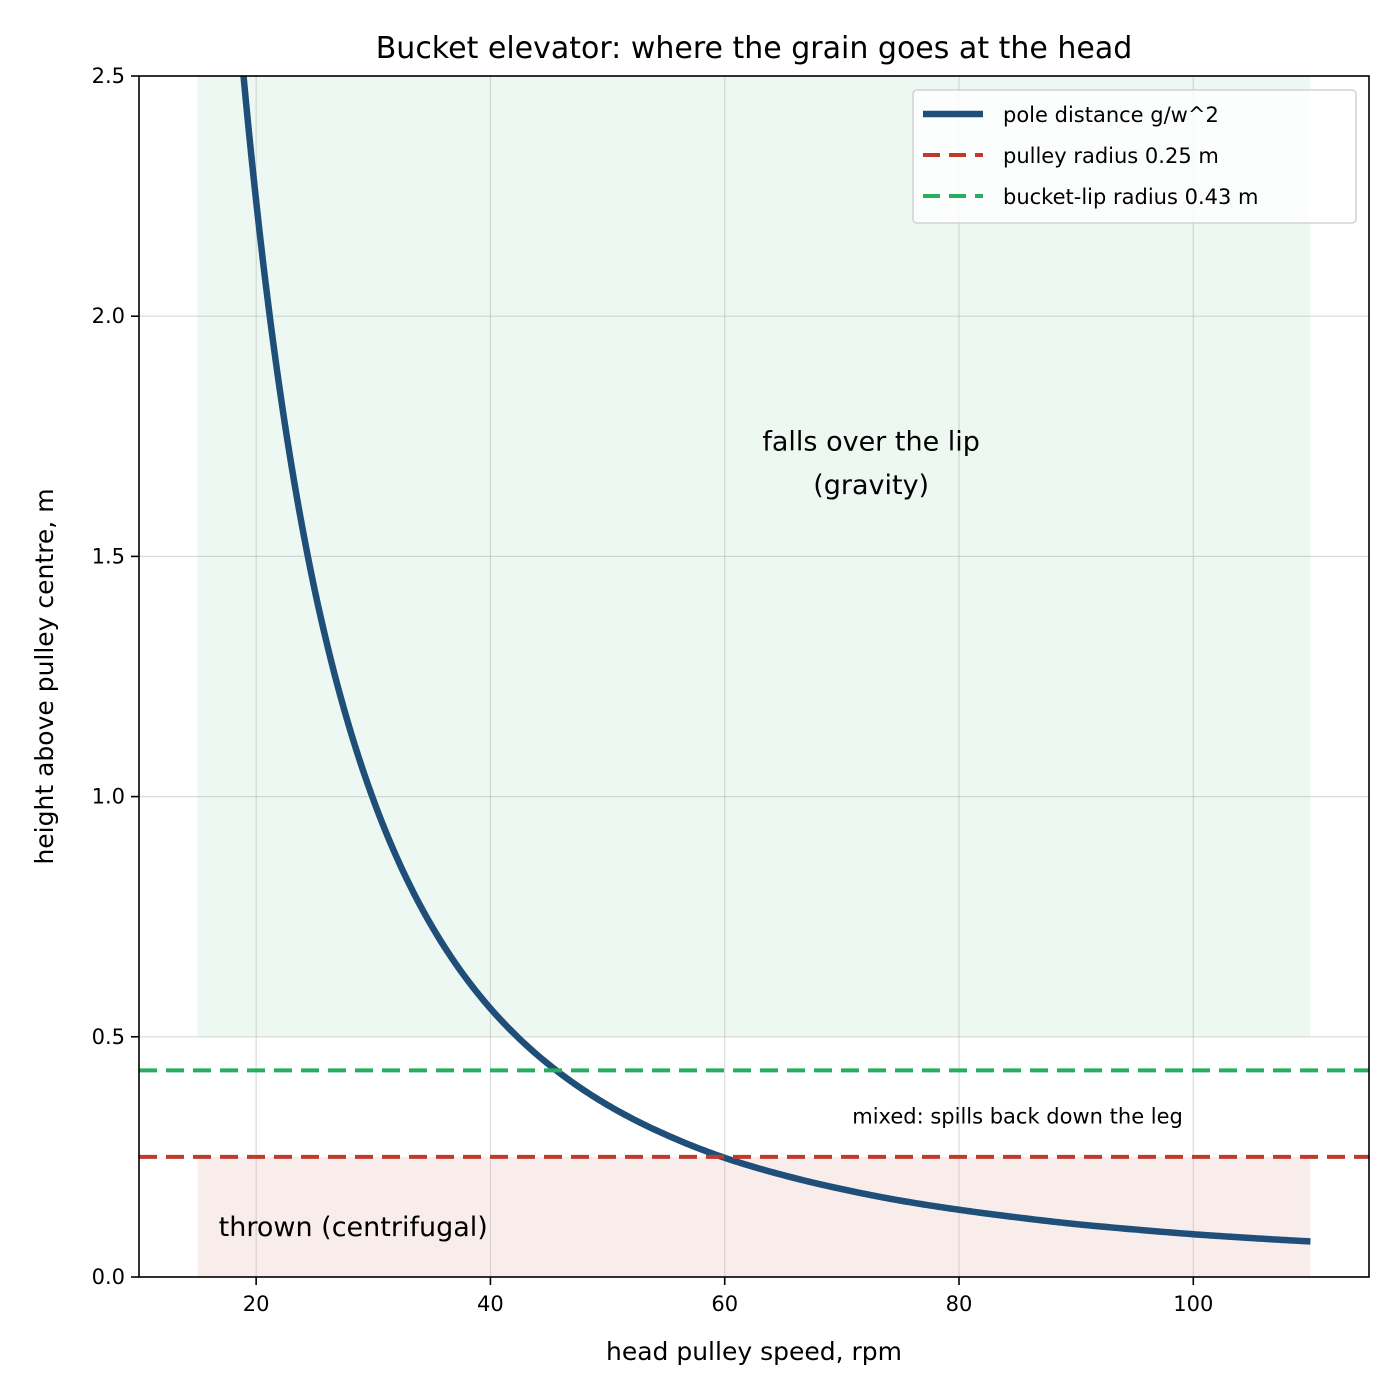 The image size is (1400, 1400). What do you see at coordinates (108, 76) in the screenshot?
I see `y-tick-label: 2.5` at bounding box center [108, 76].